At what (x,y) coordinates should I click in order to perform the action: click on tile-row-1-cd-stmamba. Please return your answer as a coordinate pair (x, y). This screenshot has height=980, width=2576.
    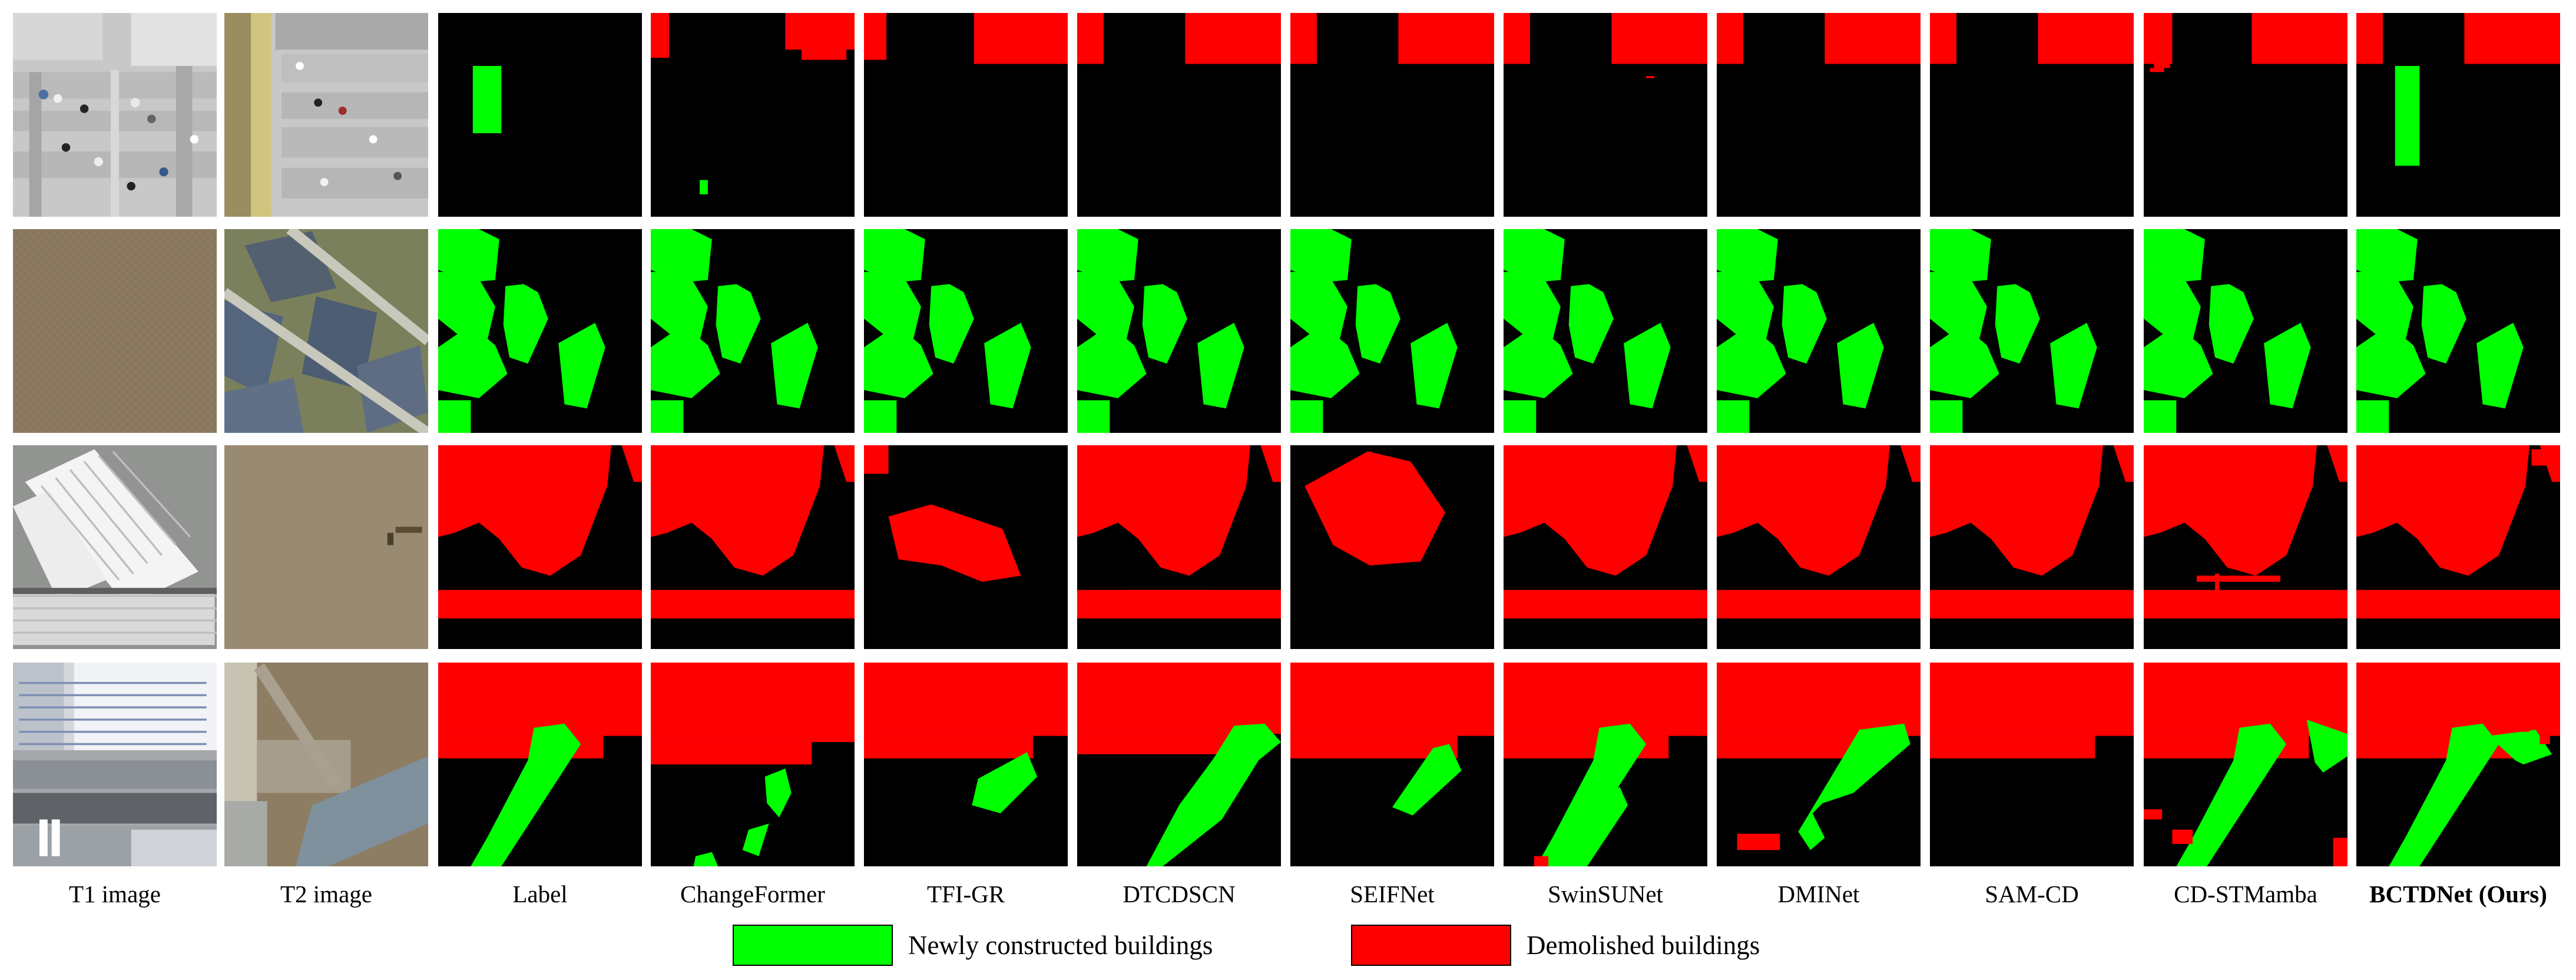
    Looking at the image, I should click on (2245, 115).